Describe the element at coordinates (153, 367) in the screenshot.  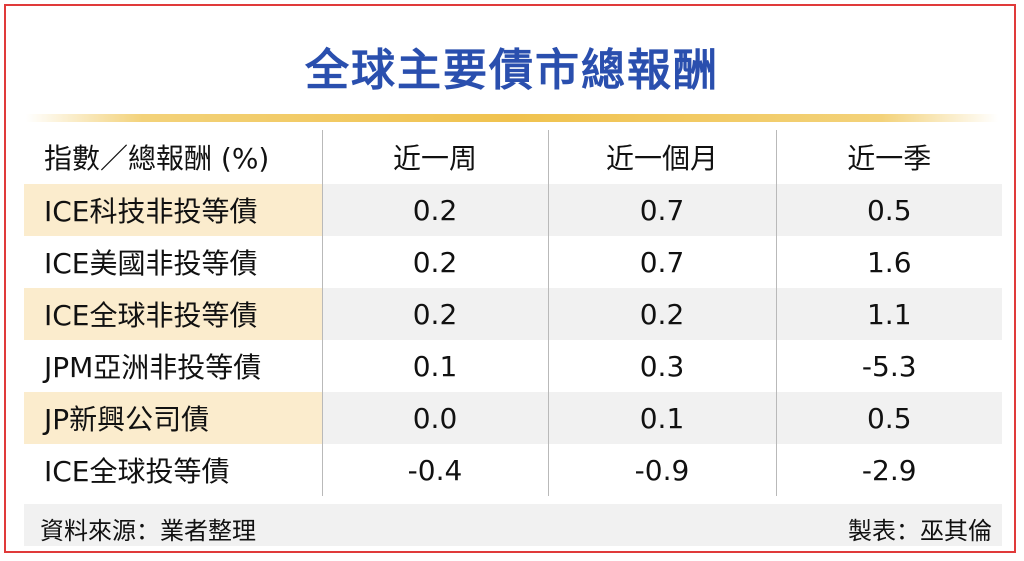
I see `row-label: JPM亞洲非投等債` at that location.